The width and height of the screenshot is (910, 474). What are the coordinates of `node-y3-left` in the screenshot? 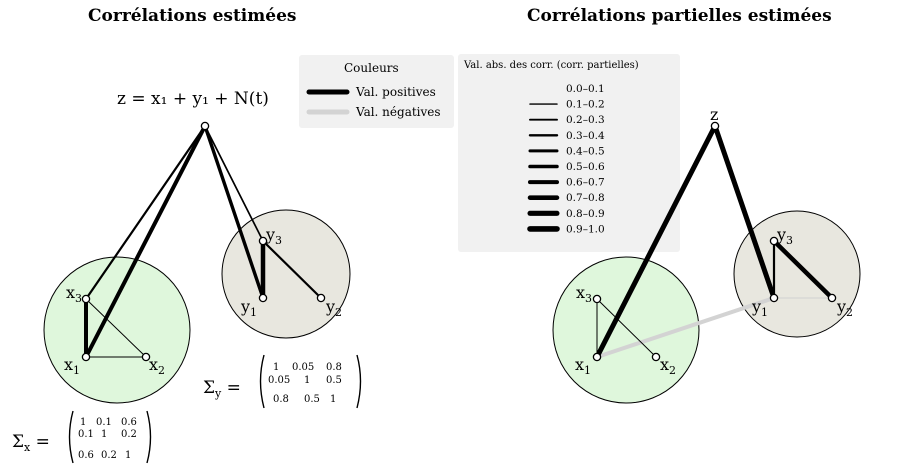 It's located at (263, 241).